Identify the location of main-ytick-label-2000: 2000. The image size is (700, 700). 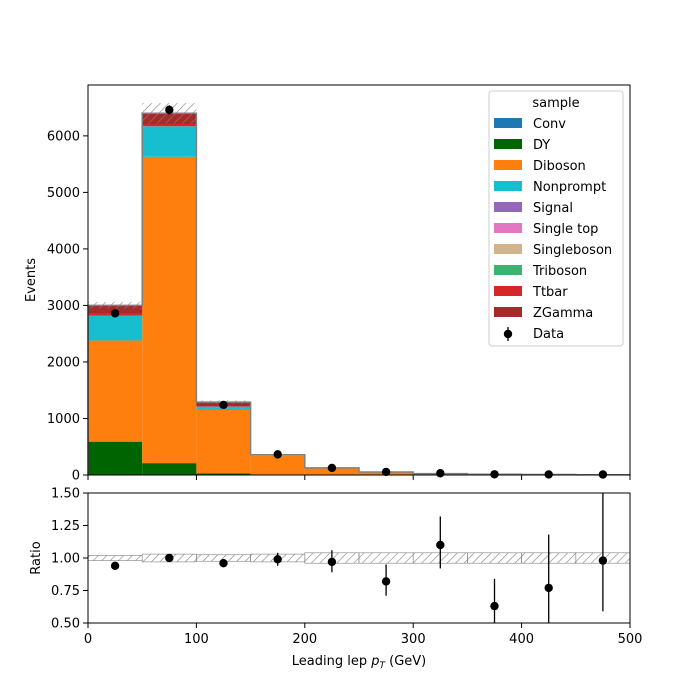
(63, 362).